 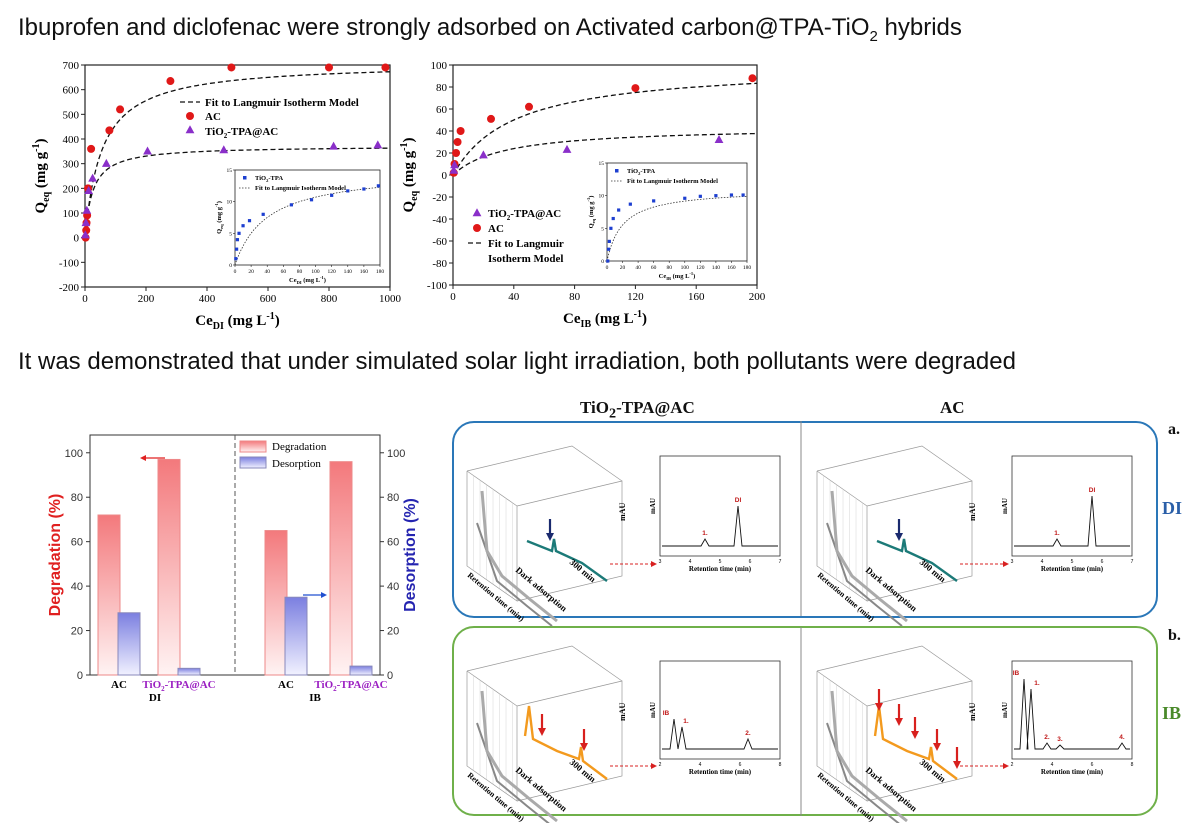 What do you see at coordinates (286, 685) in the screenshot?
I see `bar-category-label: AC` at bounding box center [286, 685].